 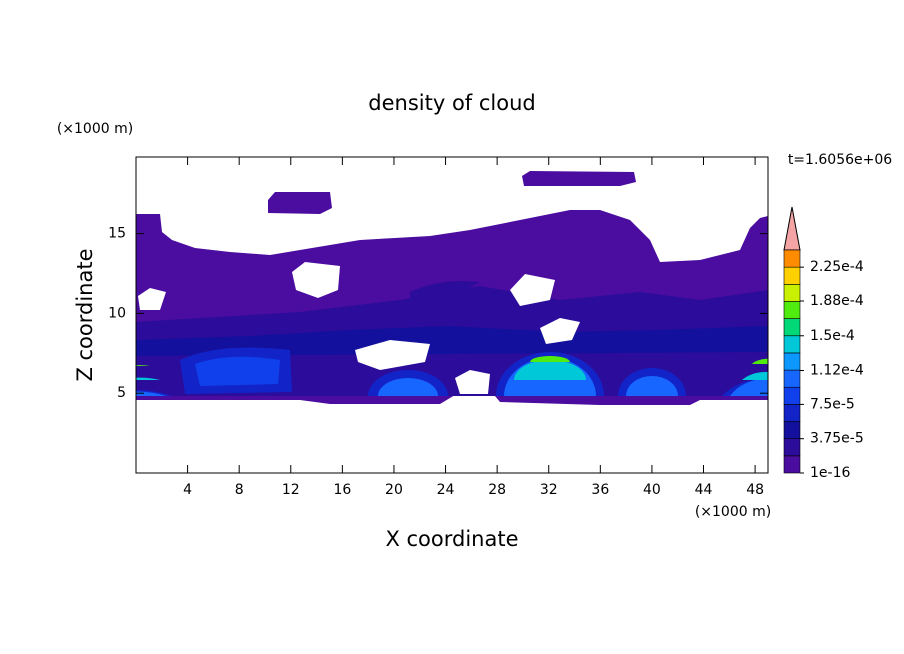 What do you see at coordinates (837, 301) in the screenshot?
I see `colorbar-tick-label: 1.88e-4` at bounding box center [837, 301].